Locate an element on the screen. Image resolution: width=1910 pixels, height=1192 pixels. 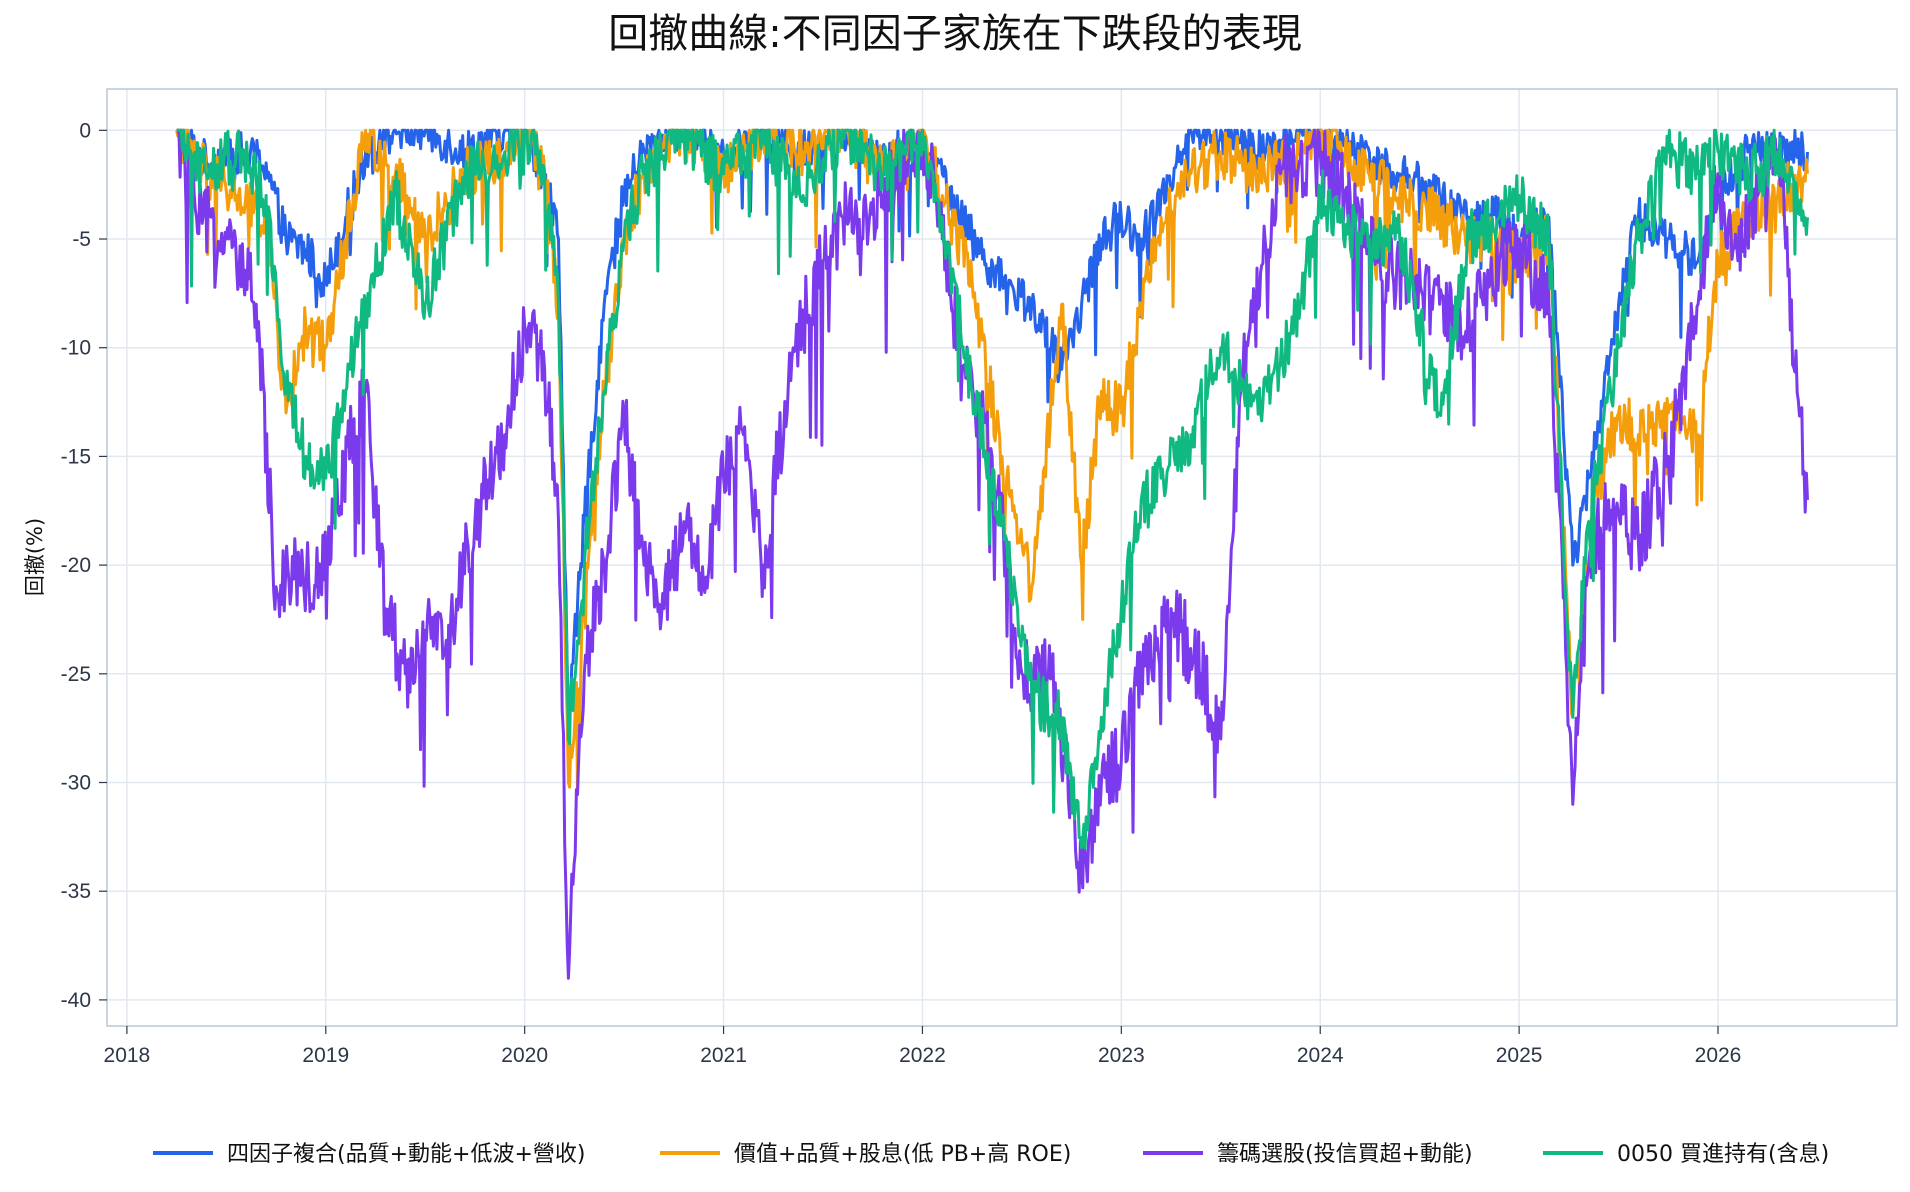
y-tick-label: -5 is located at coordinates (81, 239).